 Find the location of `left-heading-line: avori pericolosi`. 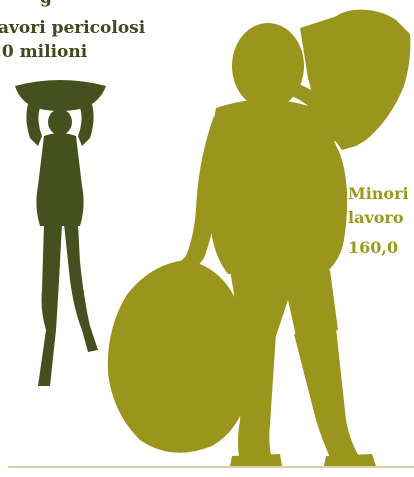

left-heading-line: avori pericolosi is located at coordinates (73, 28).